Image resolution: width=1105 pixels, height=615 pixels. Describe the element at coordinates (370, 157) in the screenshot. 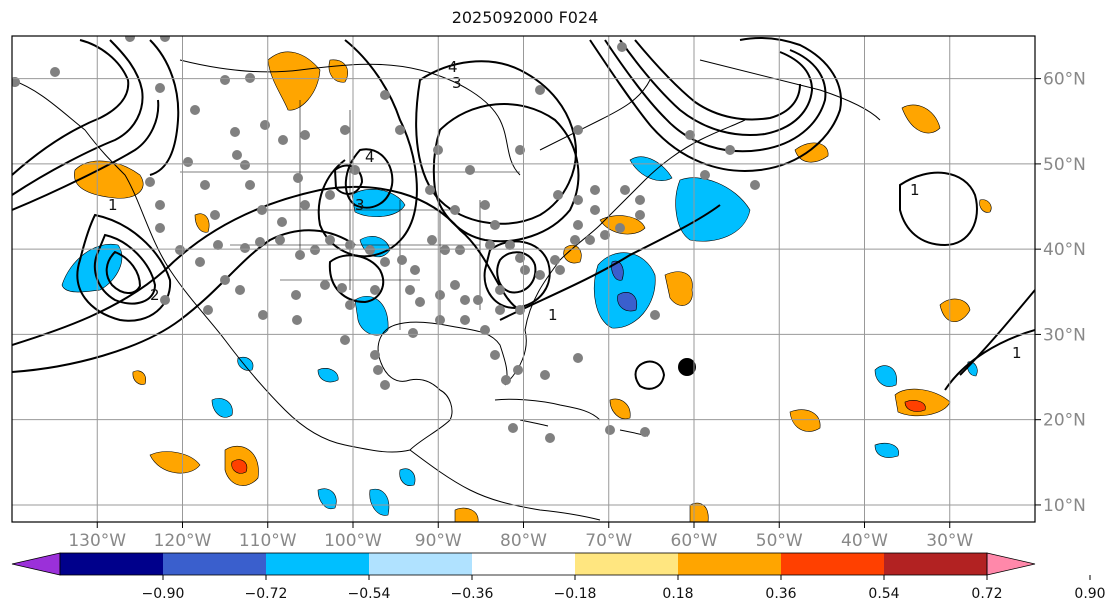

I see `contour-label: 4` at that location.